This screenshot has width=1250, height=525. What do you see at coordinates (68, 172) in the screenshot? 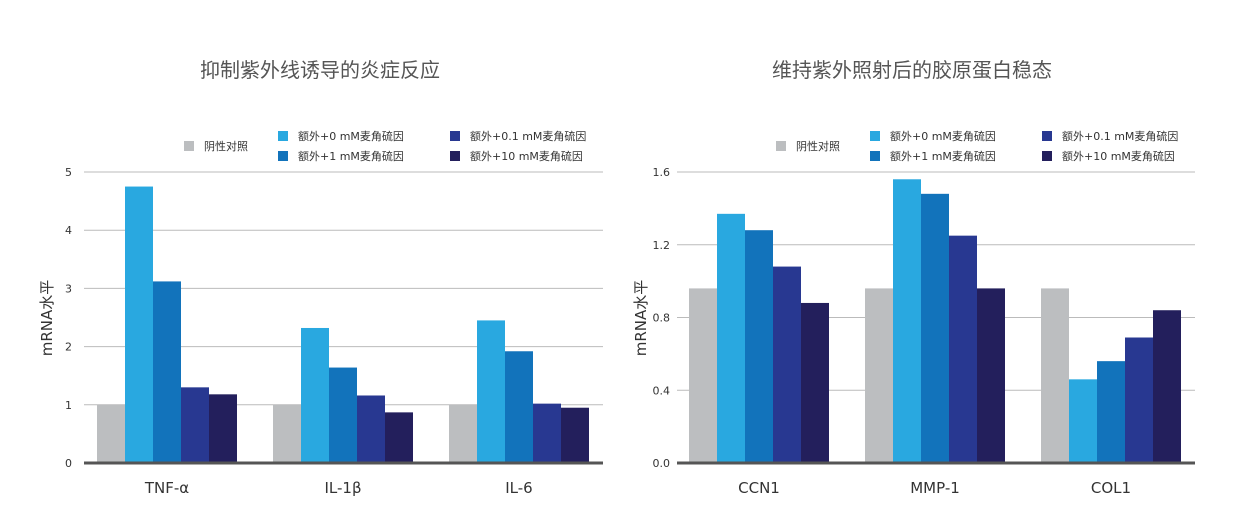
I see `y-tick-label: 5` at bounding box center [68, 172].